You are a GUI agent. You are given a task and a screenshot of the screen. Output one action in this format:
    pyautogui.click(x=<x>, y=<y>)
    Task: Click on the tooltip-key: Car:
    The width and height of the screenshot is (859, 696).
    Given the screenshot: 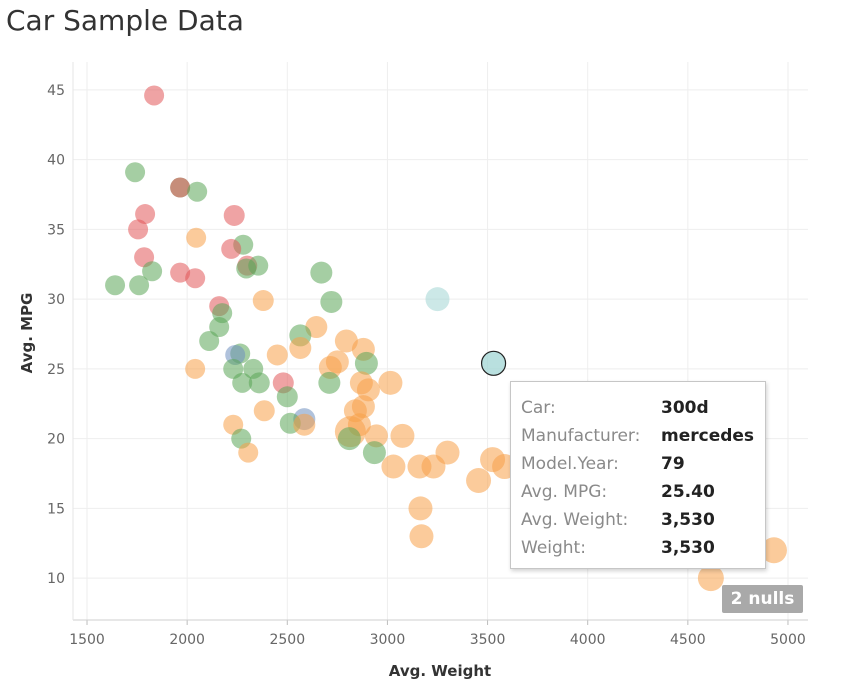 What is the action you would take?
    pyautogui.click(x=538, y=408)
    